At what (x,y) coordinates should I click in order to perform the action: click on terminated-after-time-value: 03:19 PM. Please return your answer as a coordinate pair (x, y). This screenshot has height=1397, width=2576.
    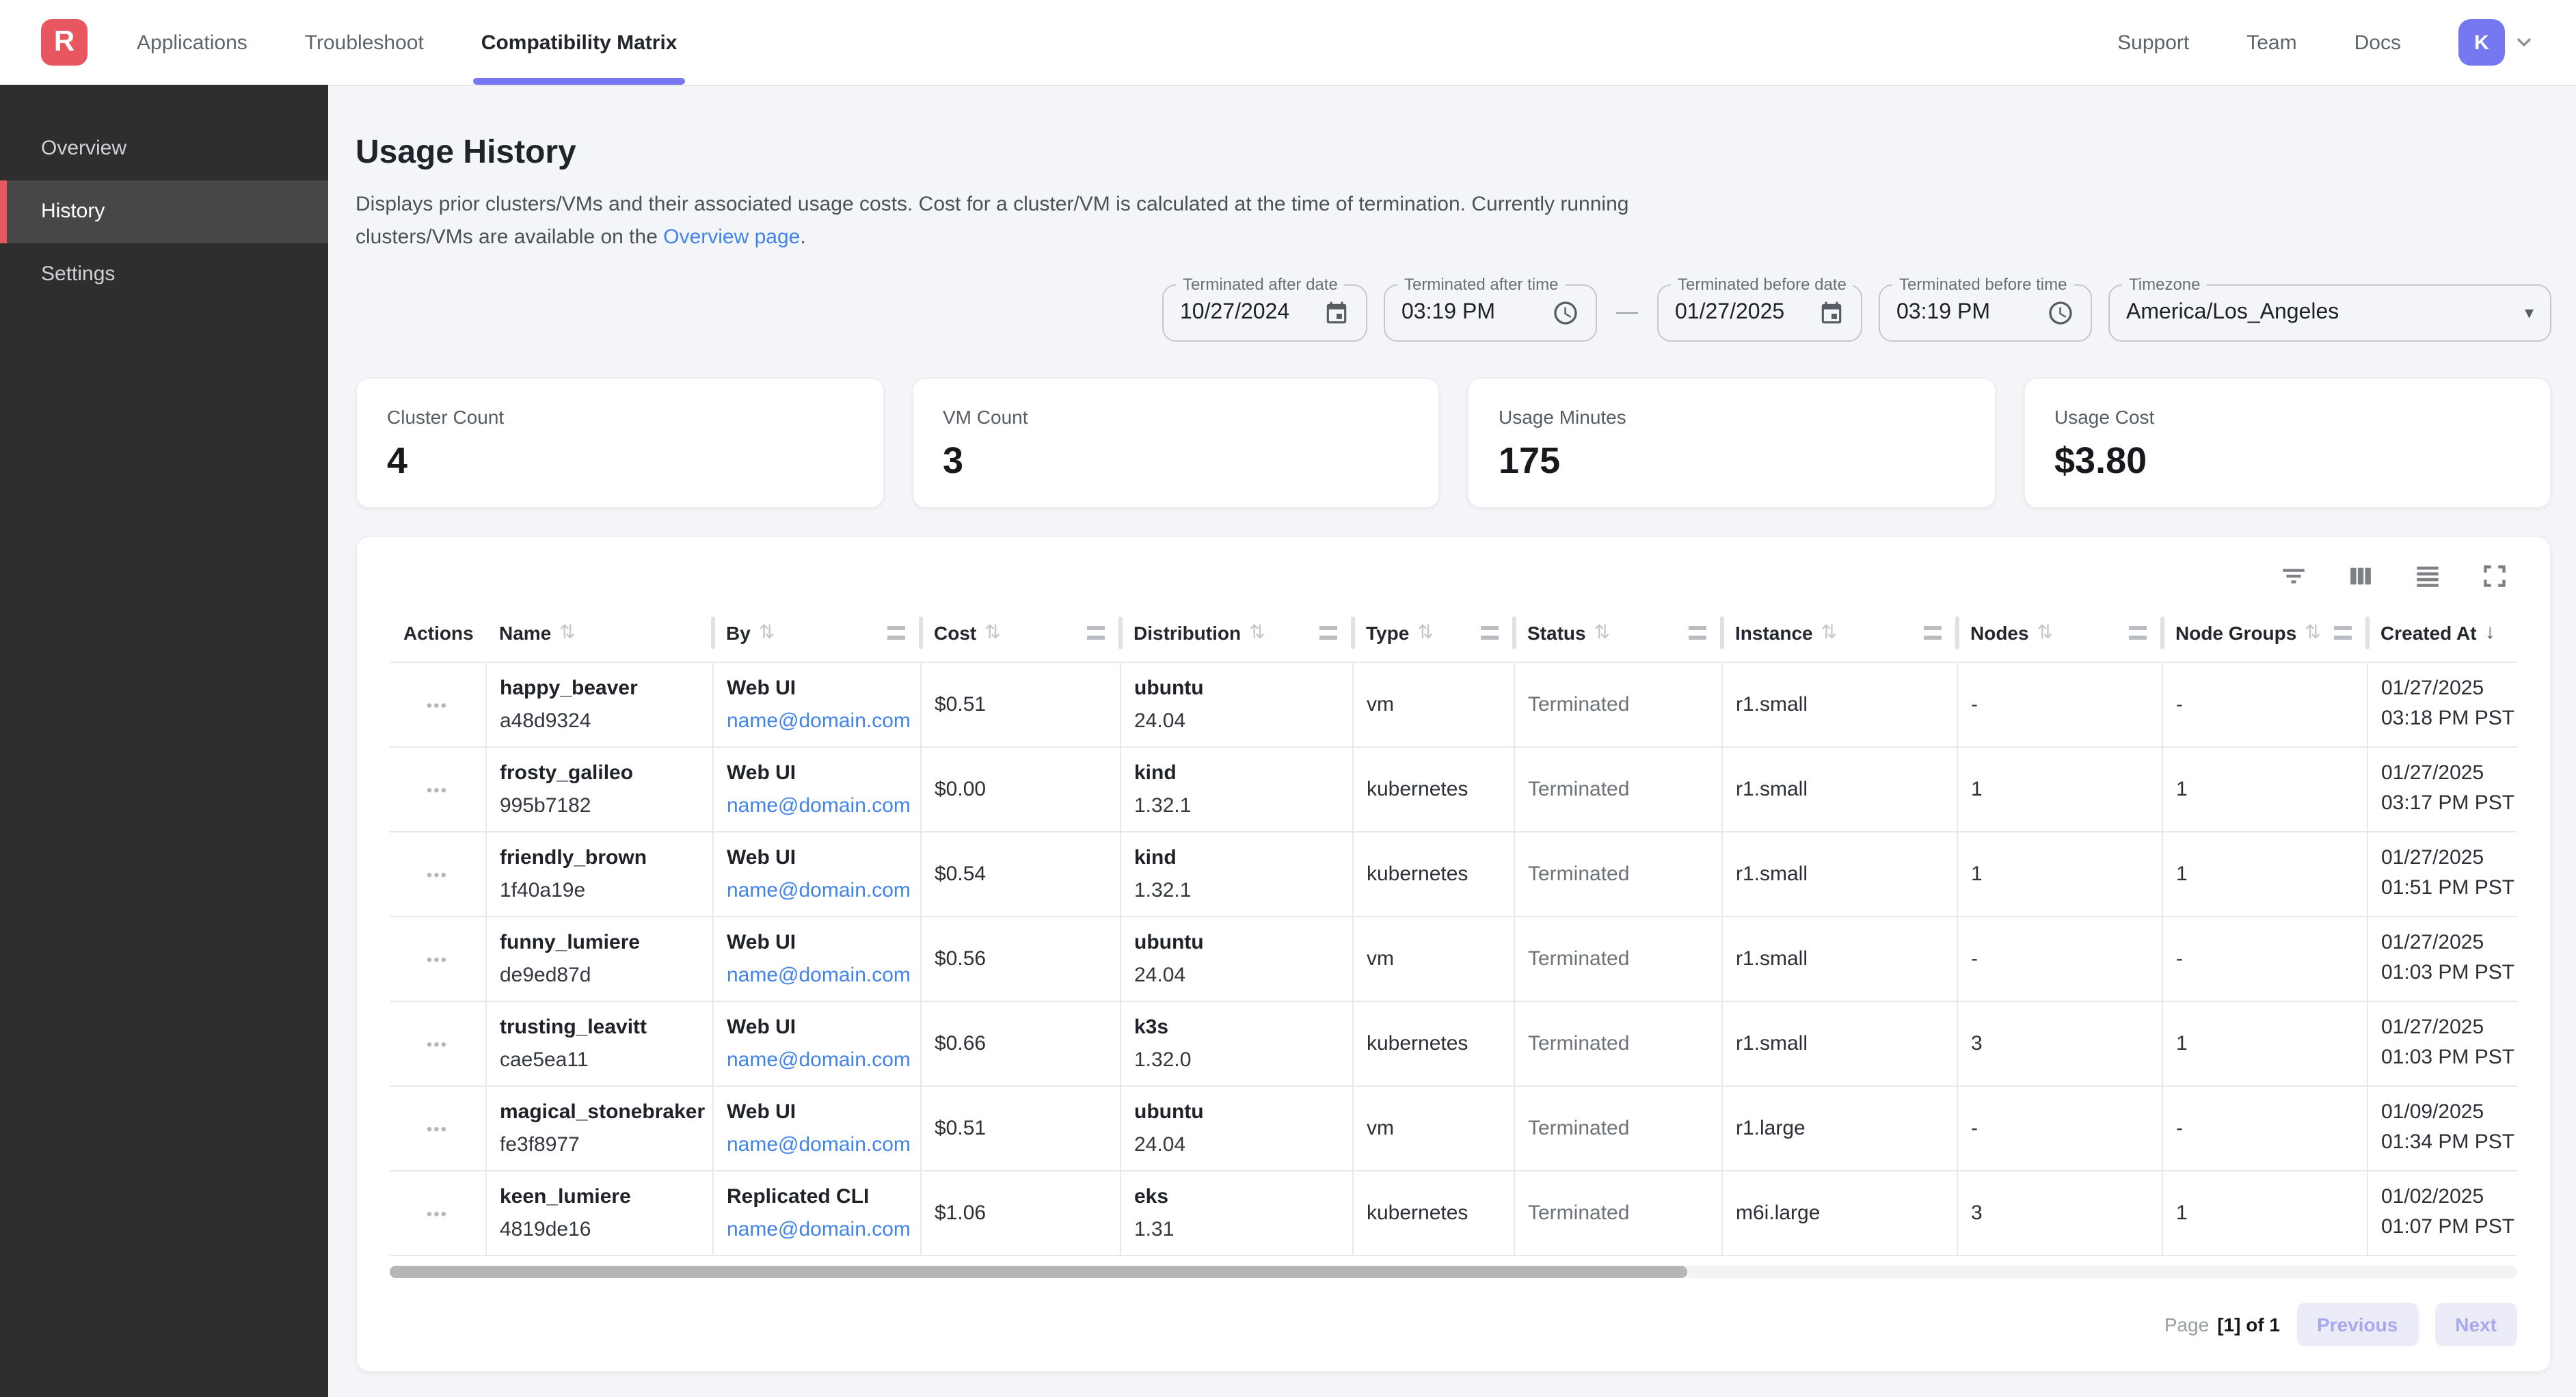
    Looking at the image, I should click on (1448, 312).